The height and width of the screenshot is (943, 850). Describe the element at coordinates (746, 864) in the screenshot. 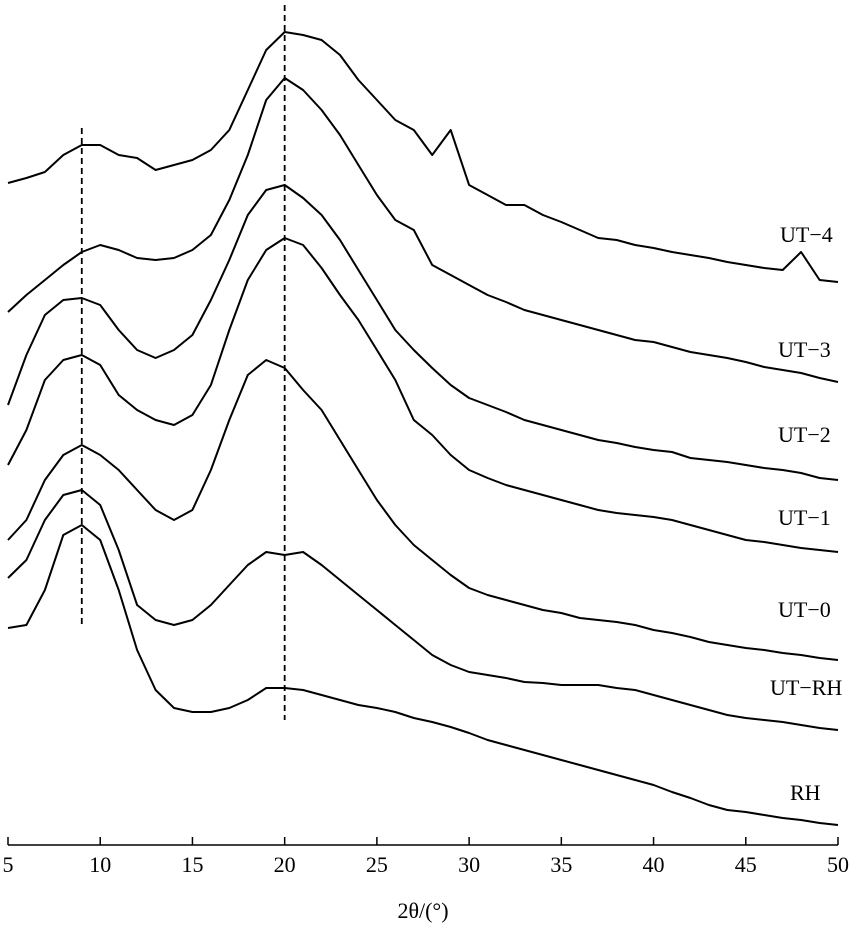

I see `x-tick-label: 45` at that location.